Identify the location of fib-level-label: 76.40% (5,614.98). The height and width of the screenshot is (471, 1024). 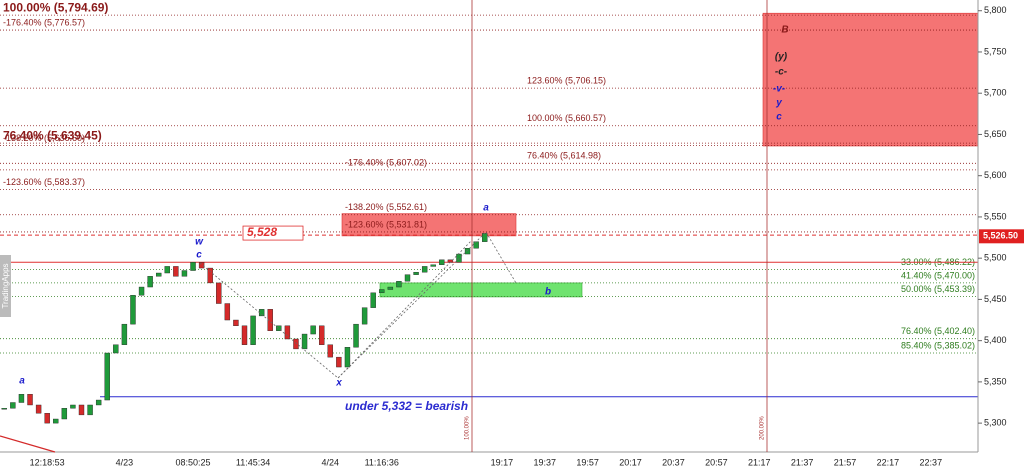
(564, 156).